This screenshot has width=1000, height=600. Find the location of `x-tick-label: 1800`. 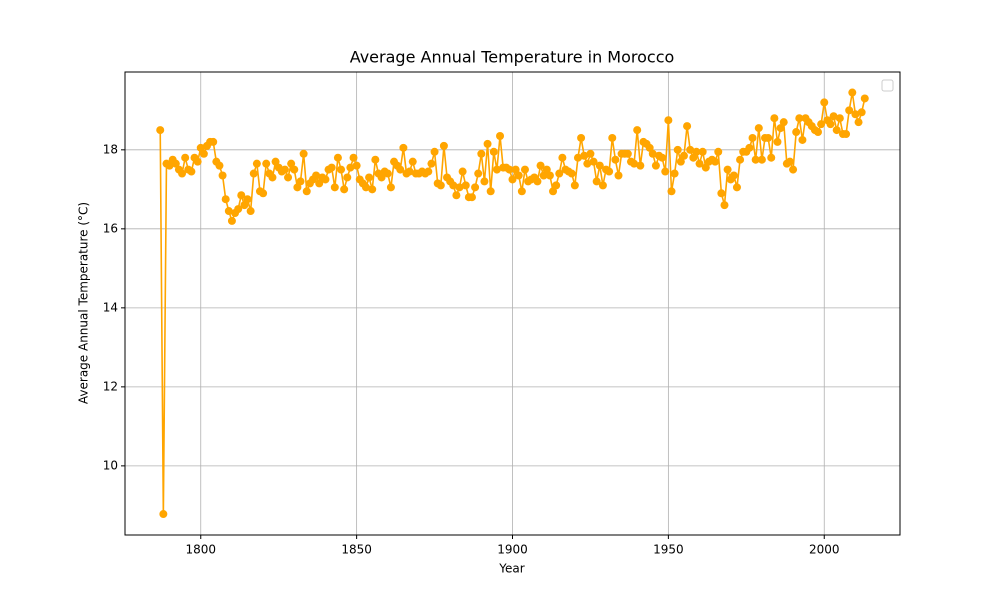

x-tick-label: 1800 is located at coordinates (200, 550).